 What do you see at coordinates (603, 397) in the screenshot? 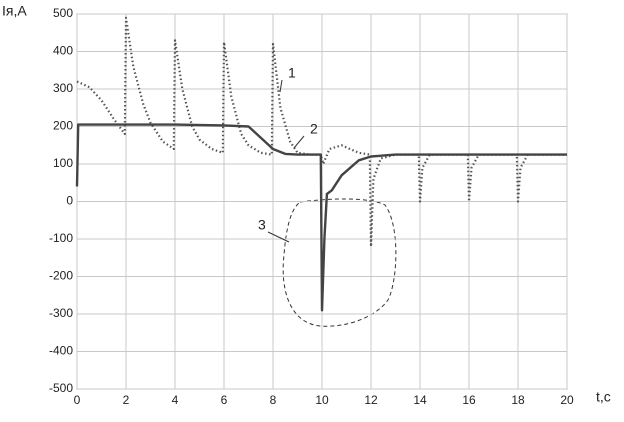
I see `x-axis-label: t,c` at bounding box center [603, 397].